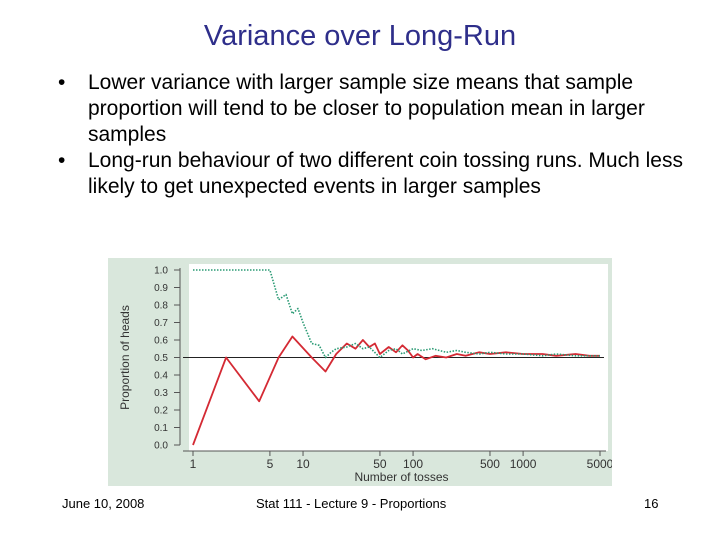 This screenshot has height=540, width=720. I want to click on y-tick-label: 0.4, so click(161, 376).